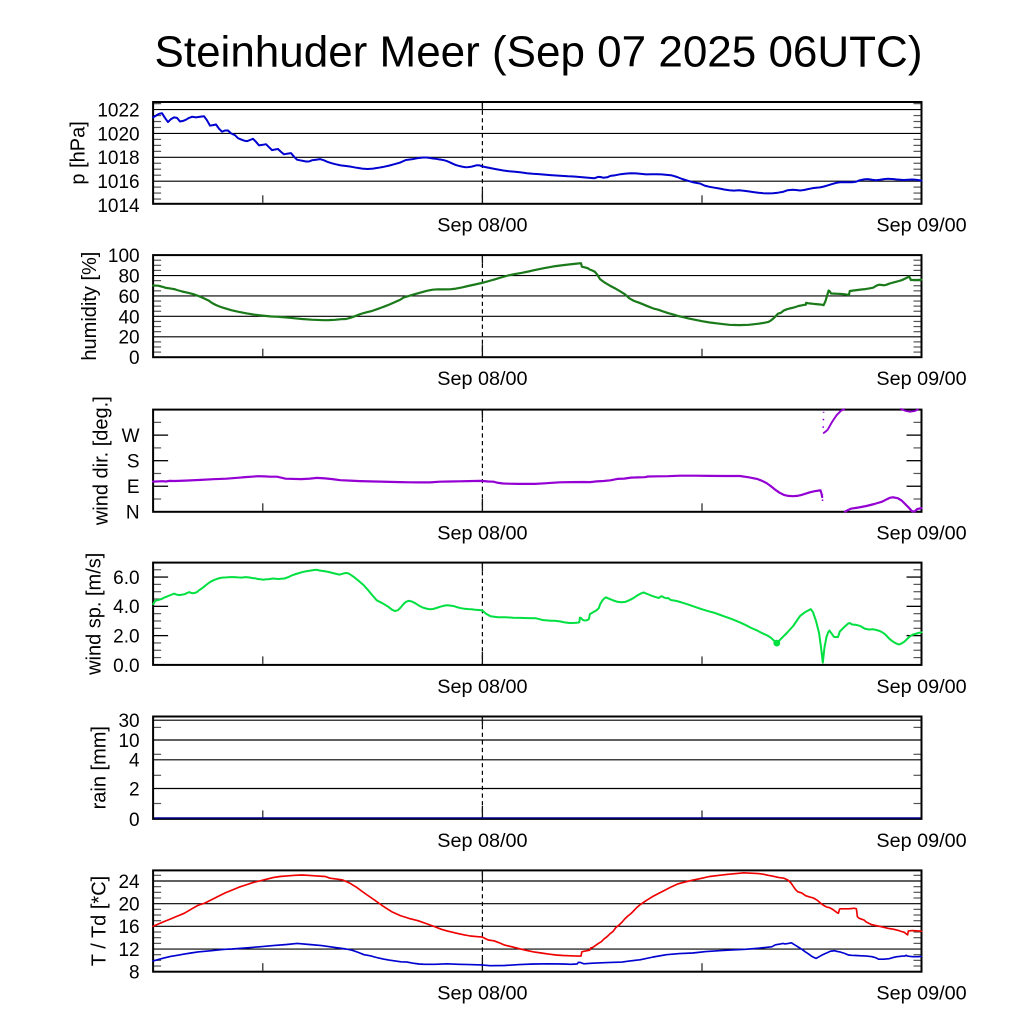 This screenshot has width=1024, height=1024. Describe the element at coordinates (118, 134) in the screenshot. I see `svg-text: 1020` at that location.